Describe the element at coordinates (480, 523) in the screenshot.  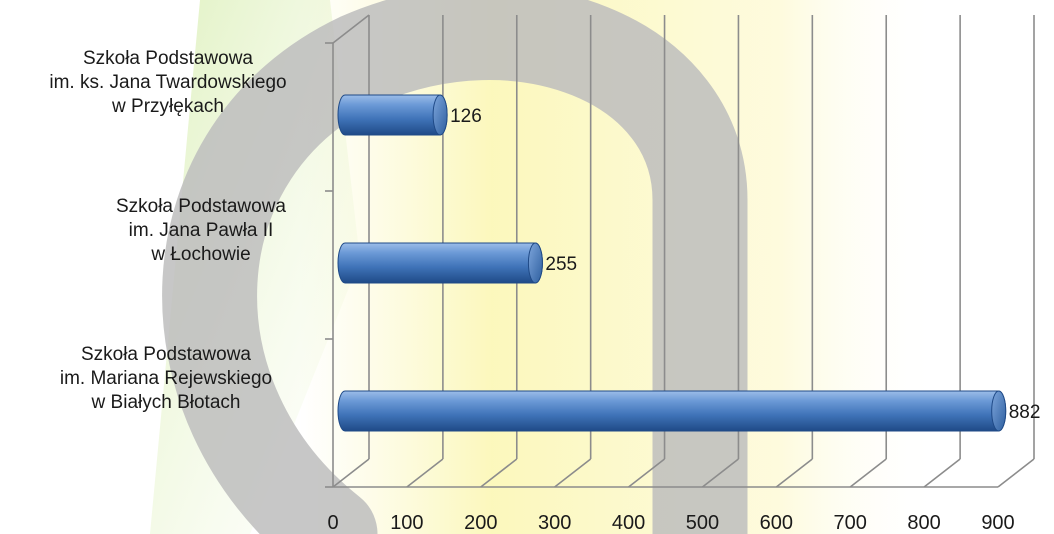
I see `x-tick-label: 200` at that location.